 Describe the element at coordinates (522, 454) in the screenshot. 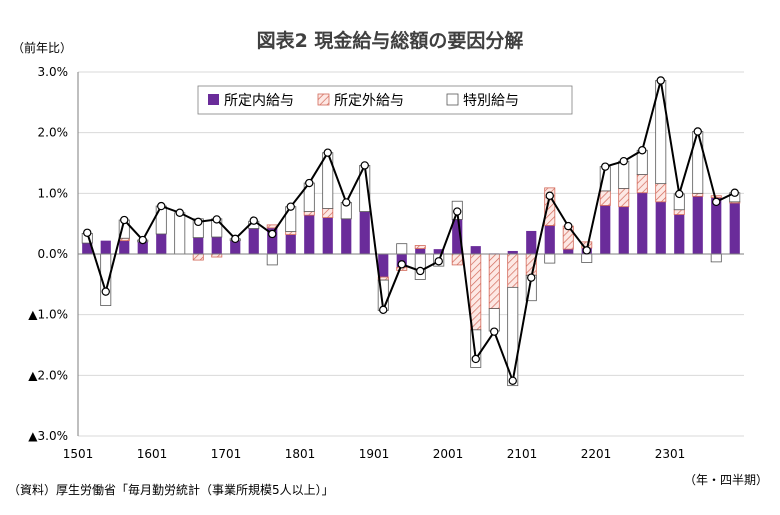

I see `x-tick-label: 2101` at that location.